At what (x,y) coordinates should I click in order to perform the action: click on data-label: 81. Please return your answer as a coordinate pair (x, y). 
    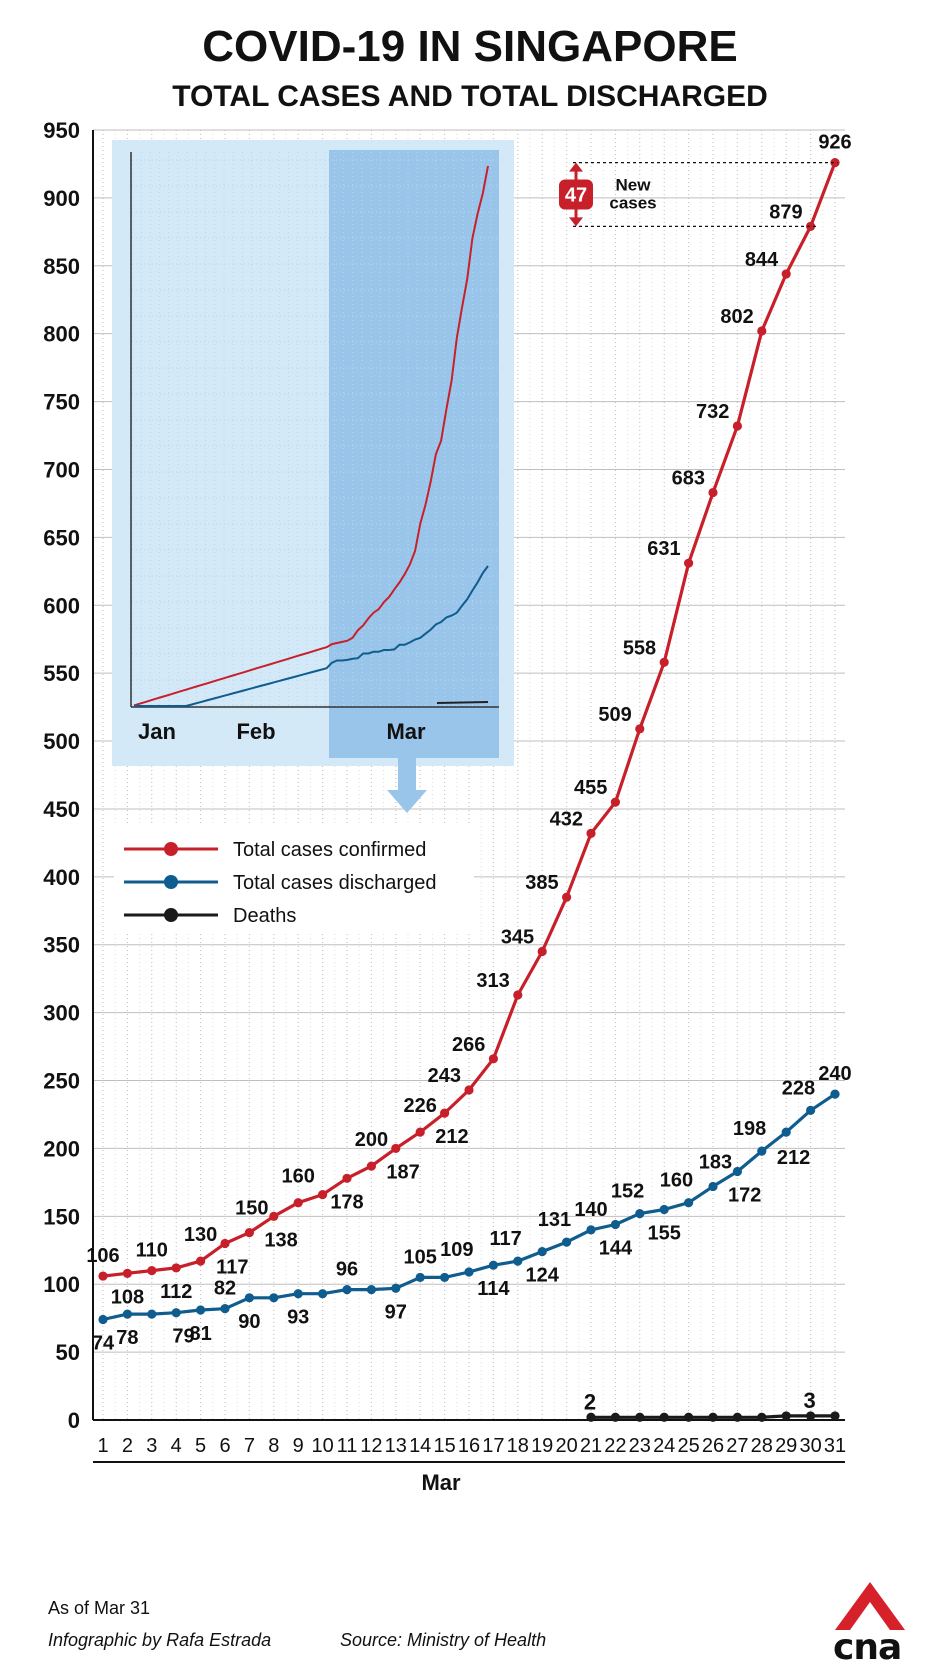
    Looking at the image, I should click on (200, 1334).